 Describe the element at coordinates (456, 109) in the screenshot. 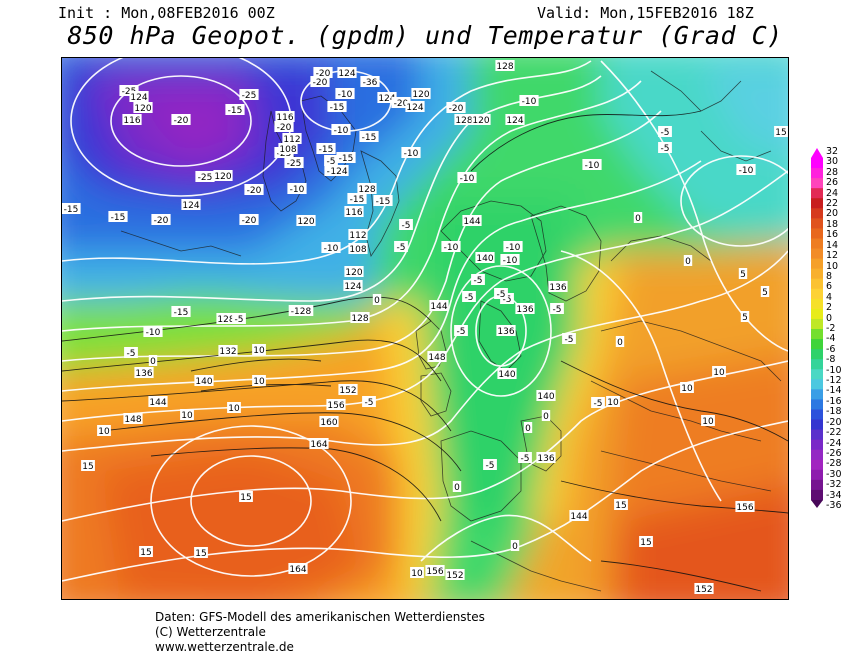

I see `contour-label-text: -20` at that location.